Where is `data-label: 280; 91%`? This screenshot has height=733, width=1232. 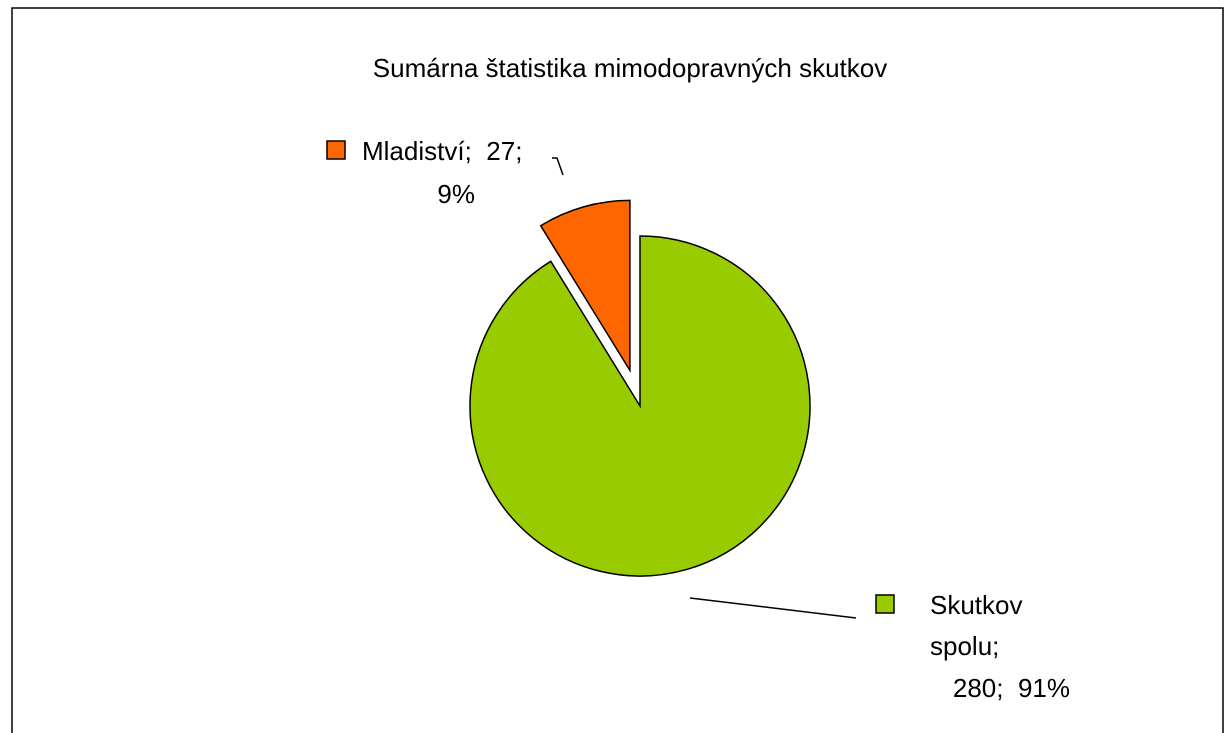
data-label: 280; 91% is located at coordinates (1011, 688).